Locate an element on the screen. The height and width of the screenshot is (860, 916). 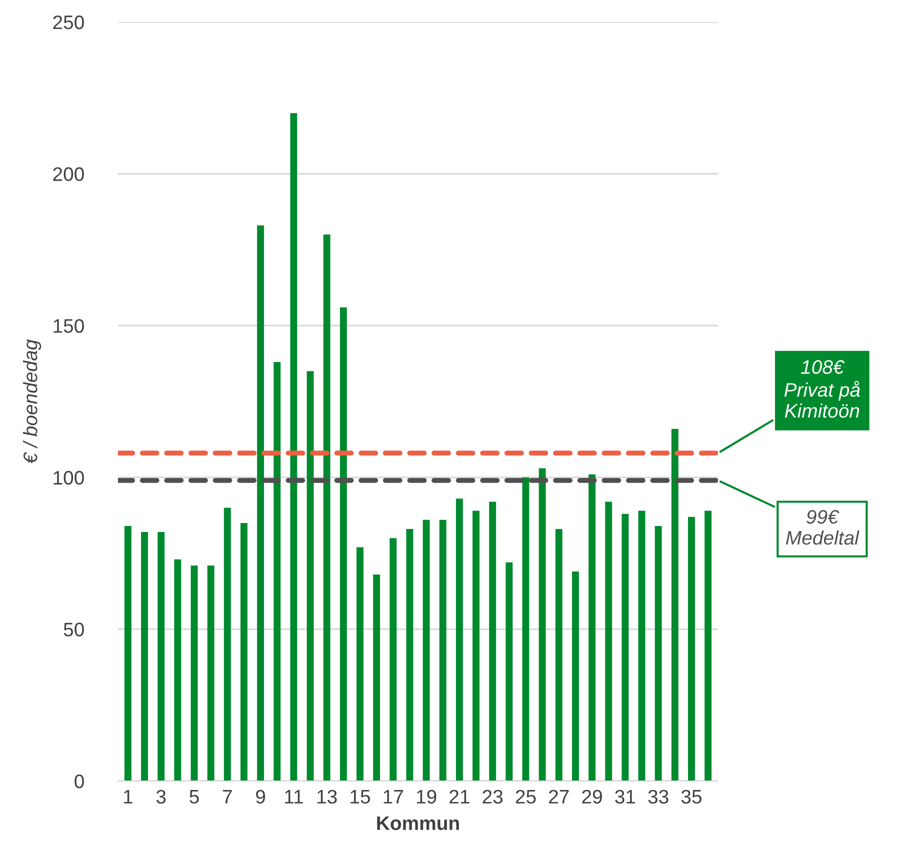
x-tick-label: 35 is located at coordinates (691, 797).